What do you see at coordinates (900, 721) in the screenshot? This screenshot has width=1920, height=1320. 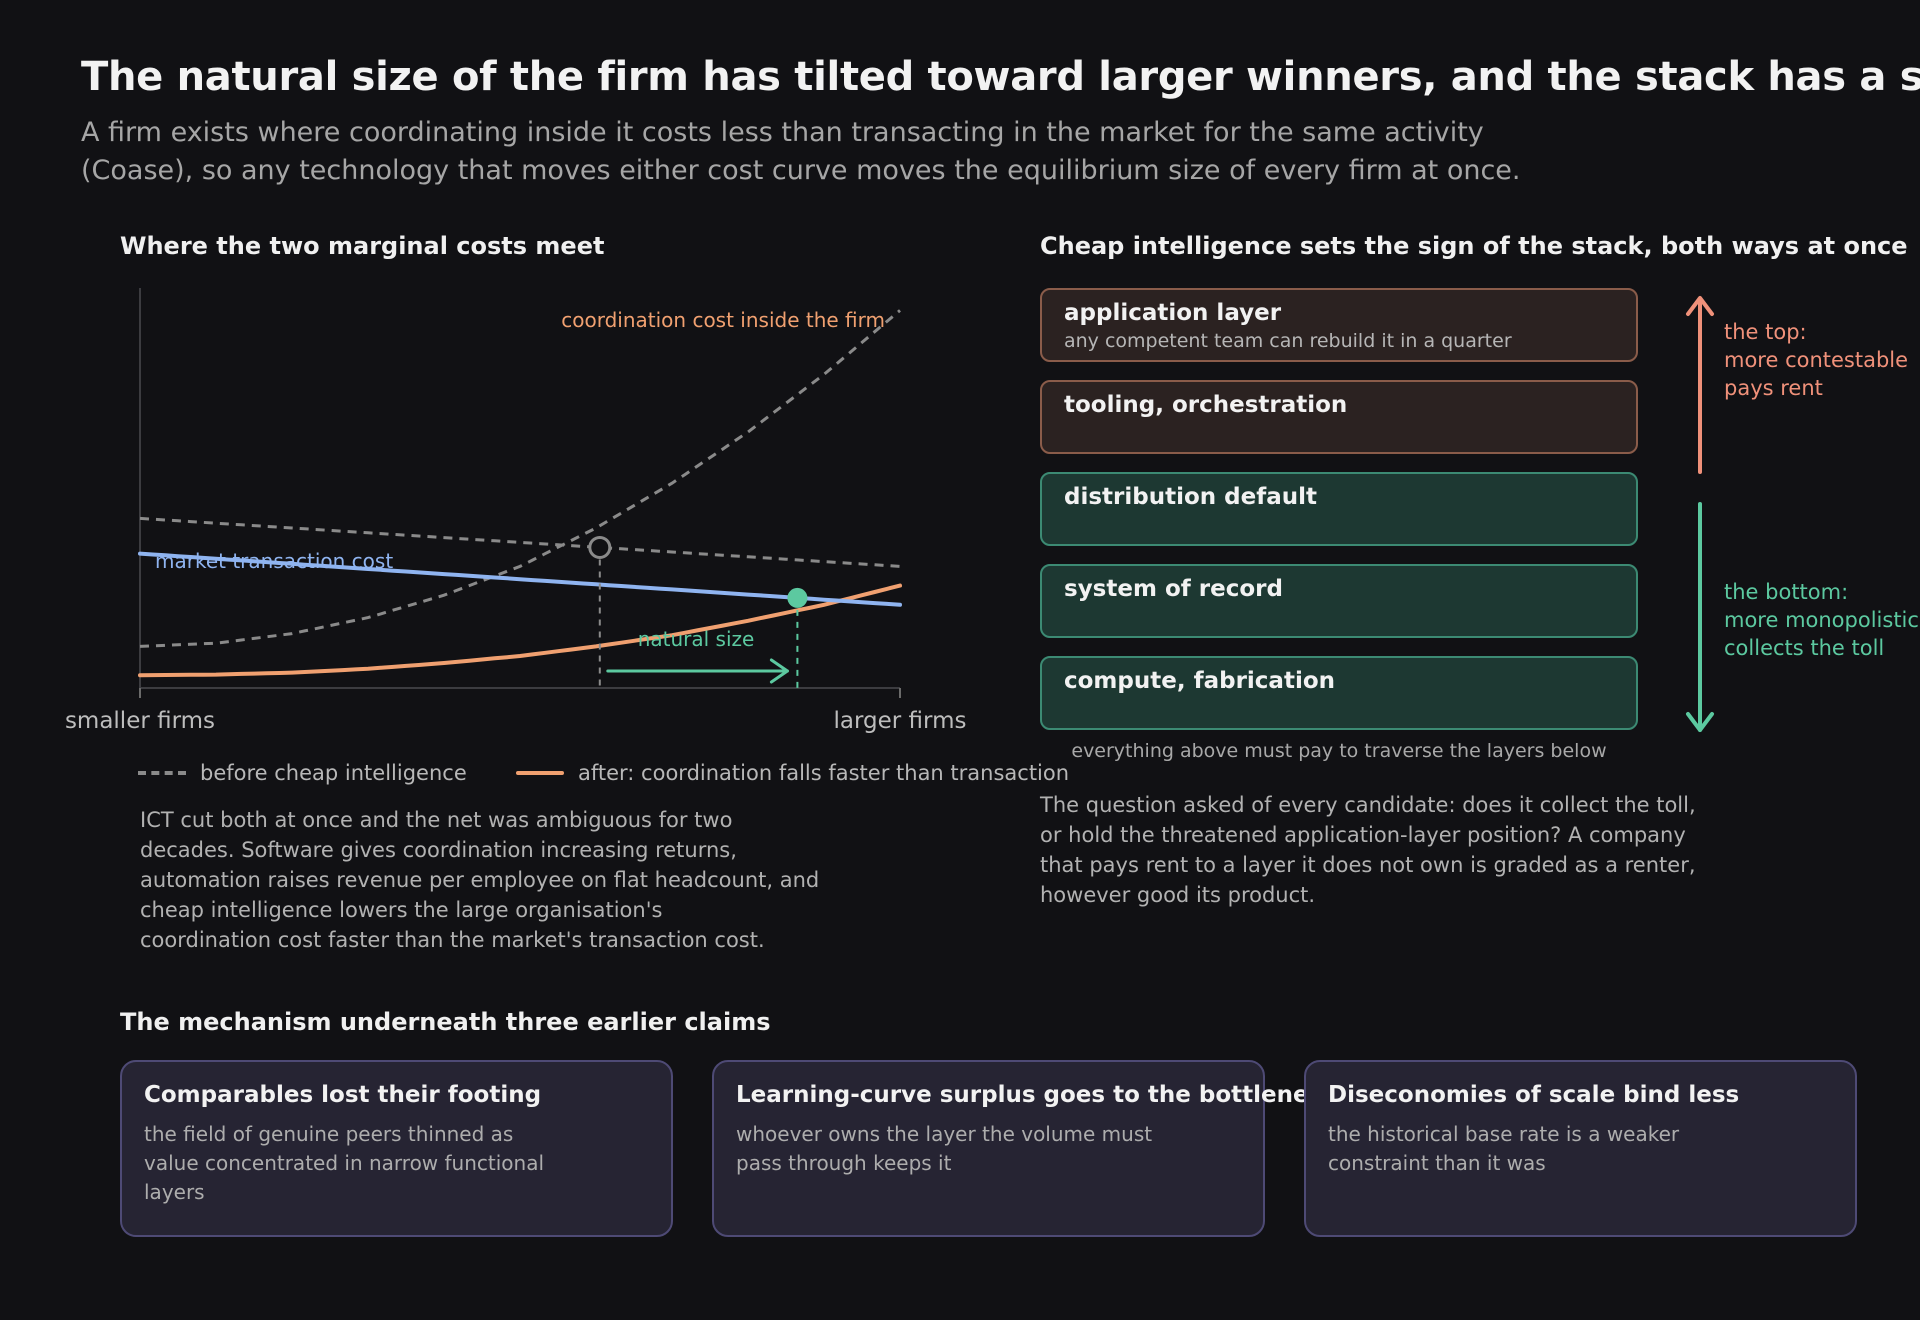 I see `x-label-right: larger firms` at bounding box center [900, 721].